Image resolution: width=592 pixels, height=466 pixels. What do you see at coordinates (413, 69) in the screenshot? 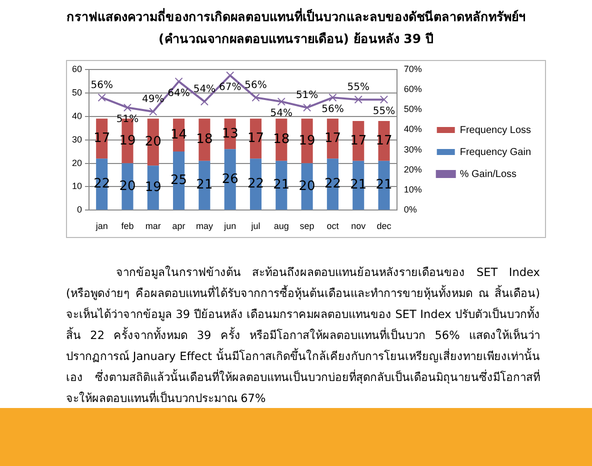
I see `y2-tick-label: 70%` at bounding box center [413, 69].